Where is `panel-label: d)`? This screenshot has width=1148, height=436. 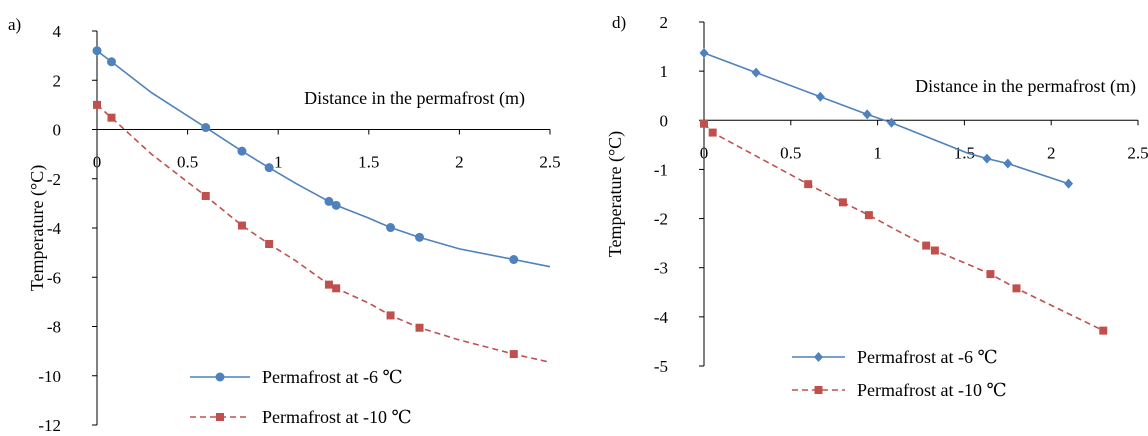 panel-label: d) is located at coordinates (619, 22).